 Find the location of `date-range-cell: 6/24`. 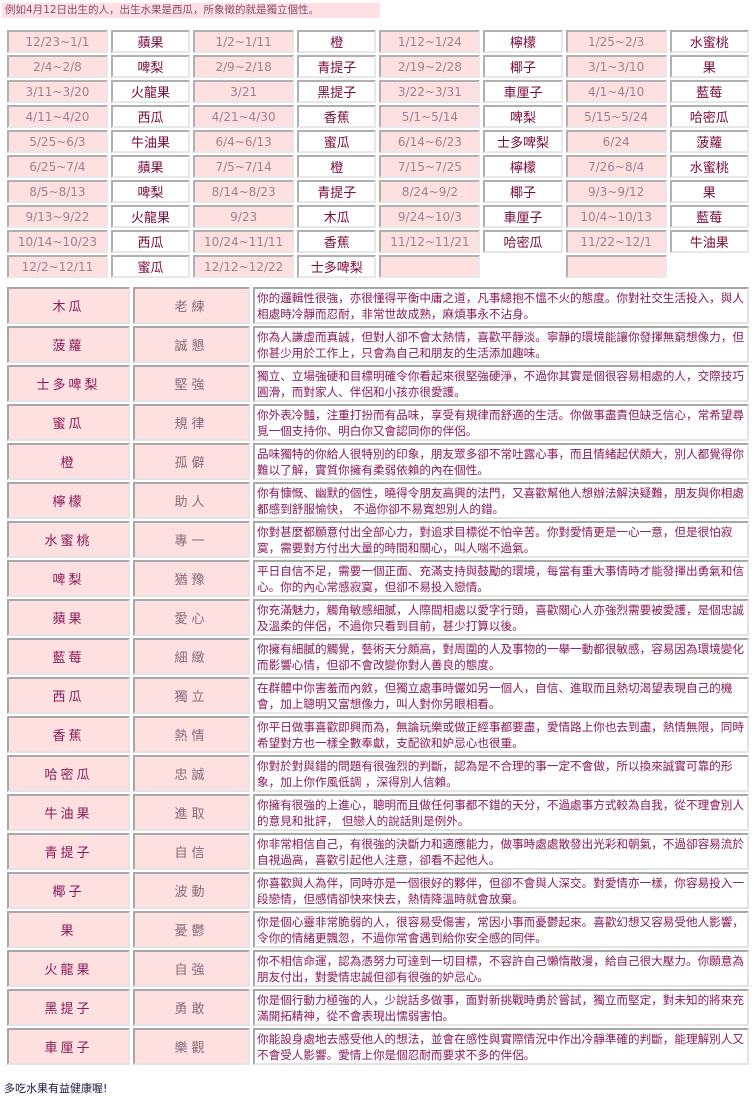

date-range-cell: 6/24 is located at coordinates (616, 141).